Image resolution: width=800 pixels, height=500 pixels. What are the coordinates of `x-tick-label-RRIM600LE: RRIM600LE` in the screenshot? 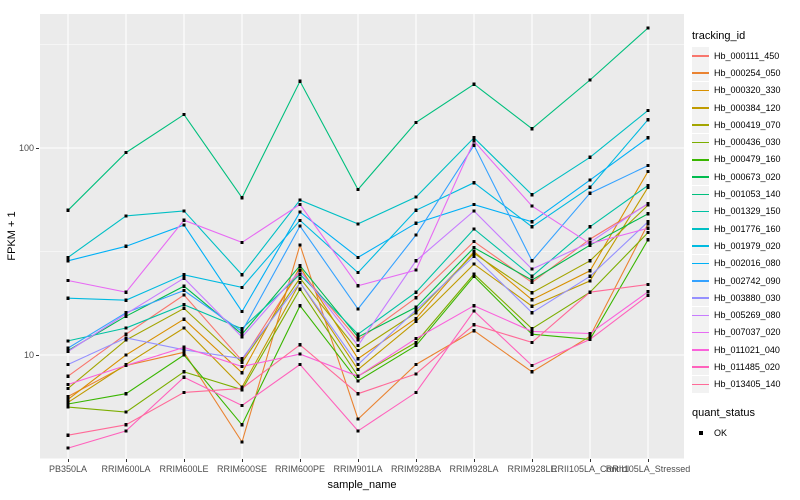 It's located at (184, 469).